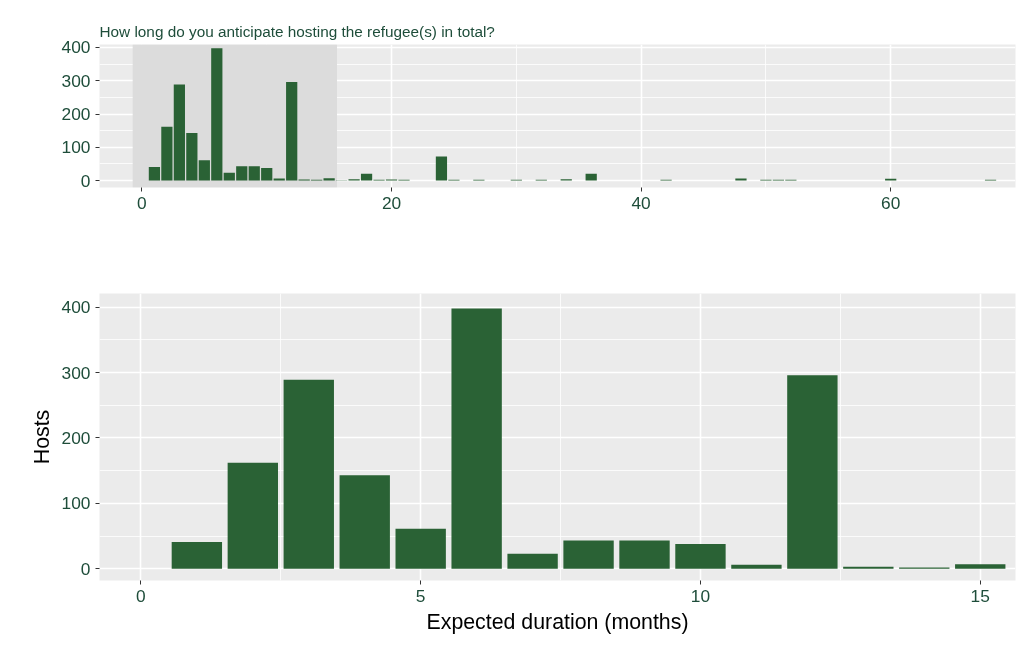 Image resolution: width=1029 pixels, height=652 pixels. Describe the element at coordinates (297, 31) in the screenshot. I see `chart-title: How long do you anticipate hosting the refugee(s) in total?` at that location.